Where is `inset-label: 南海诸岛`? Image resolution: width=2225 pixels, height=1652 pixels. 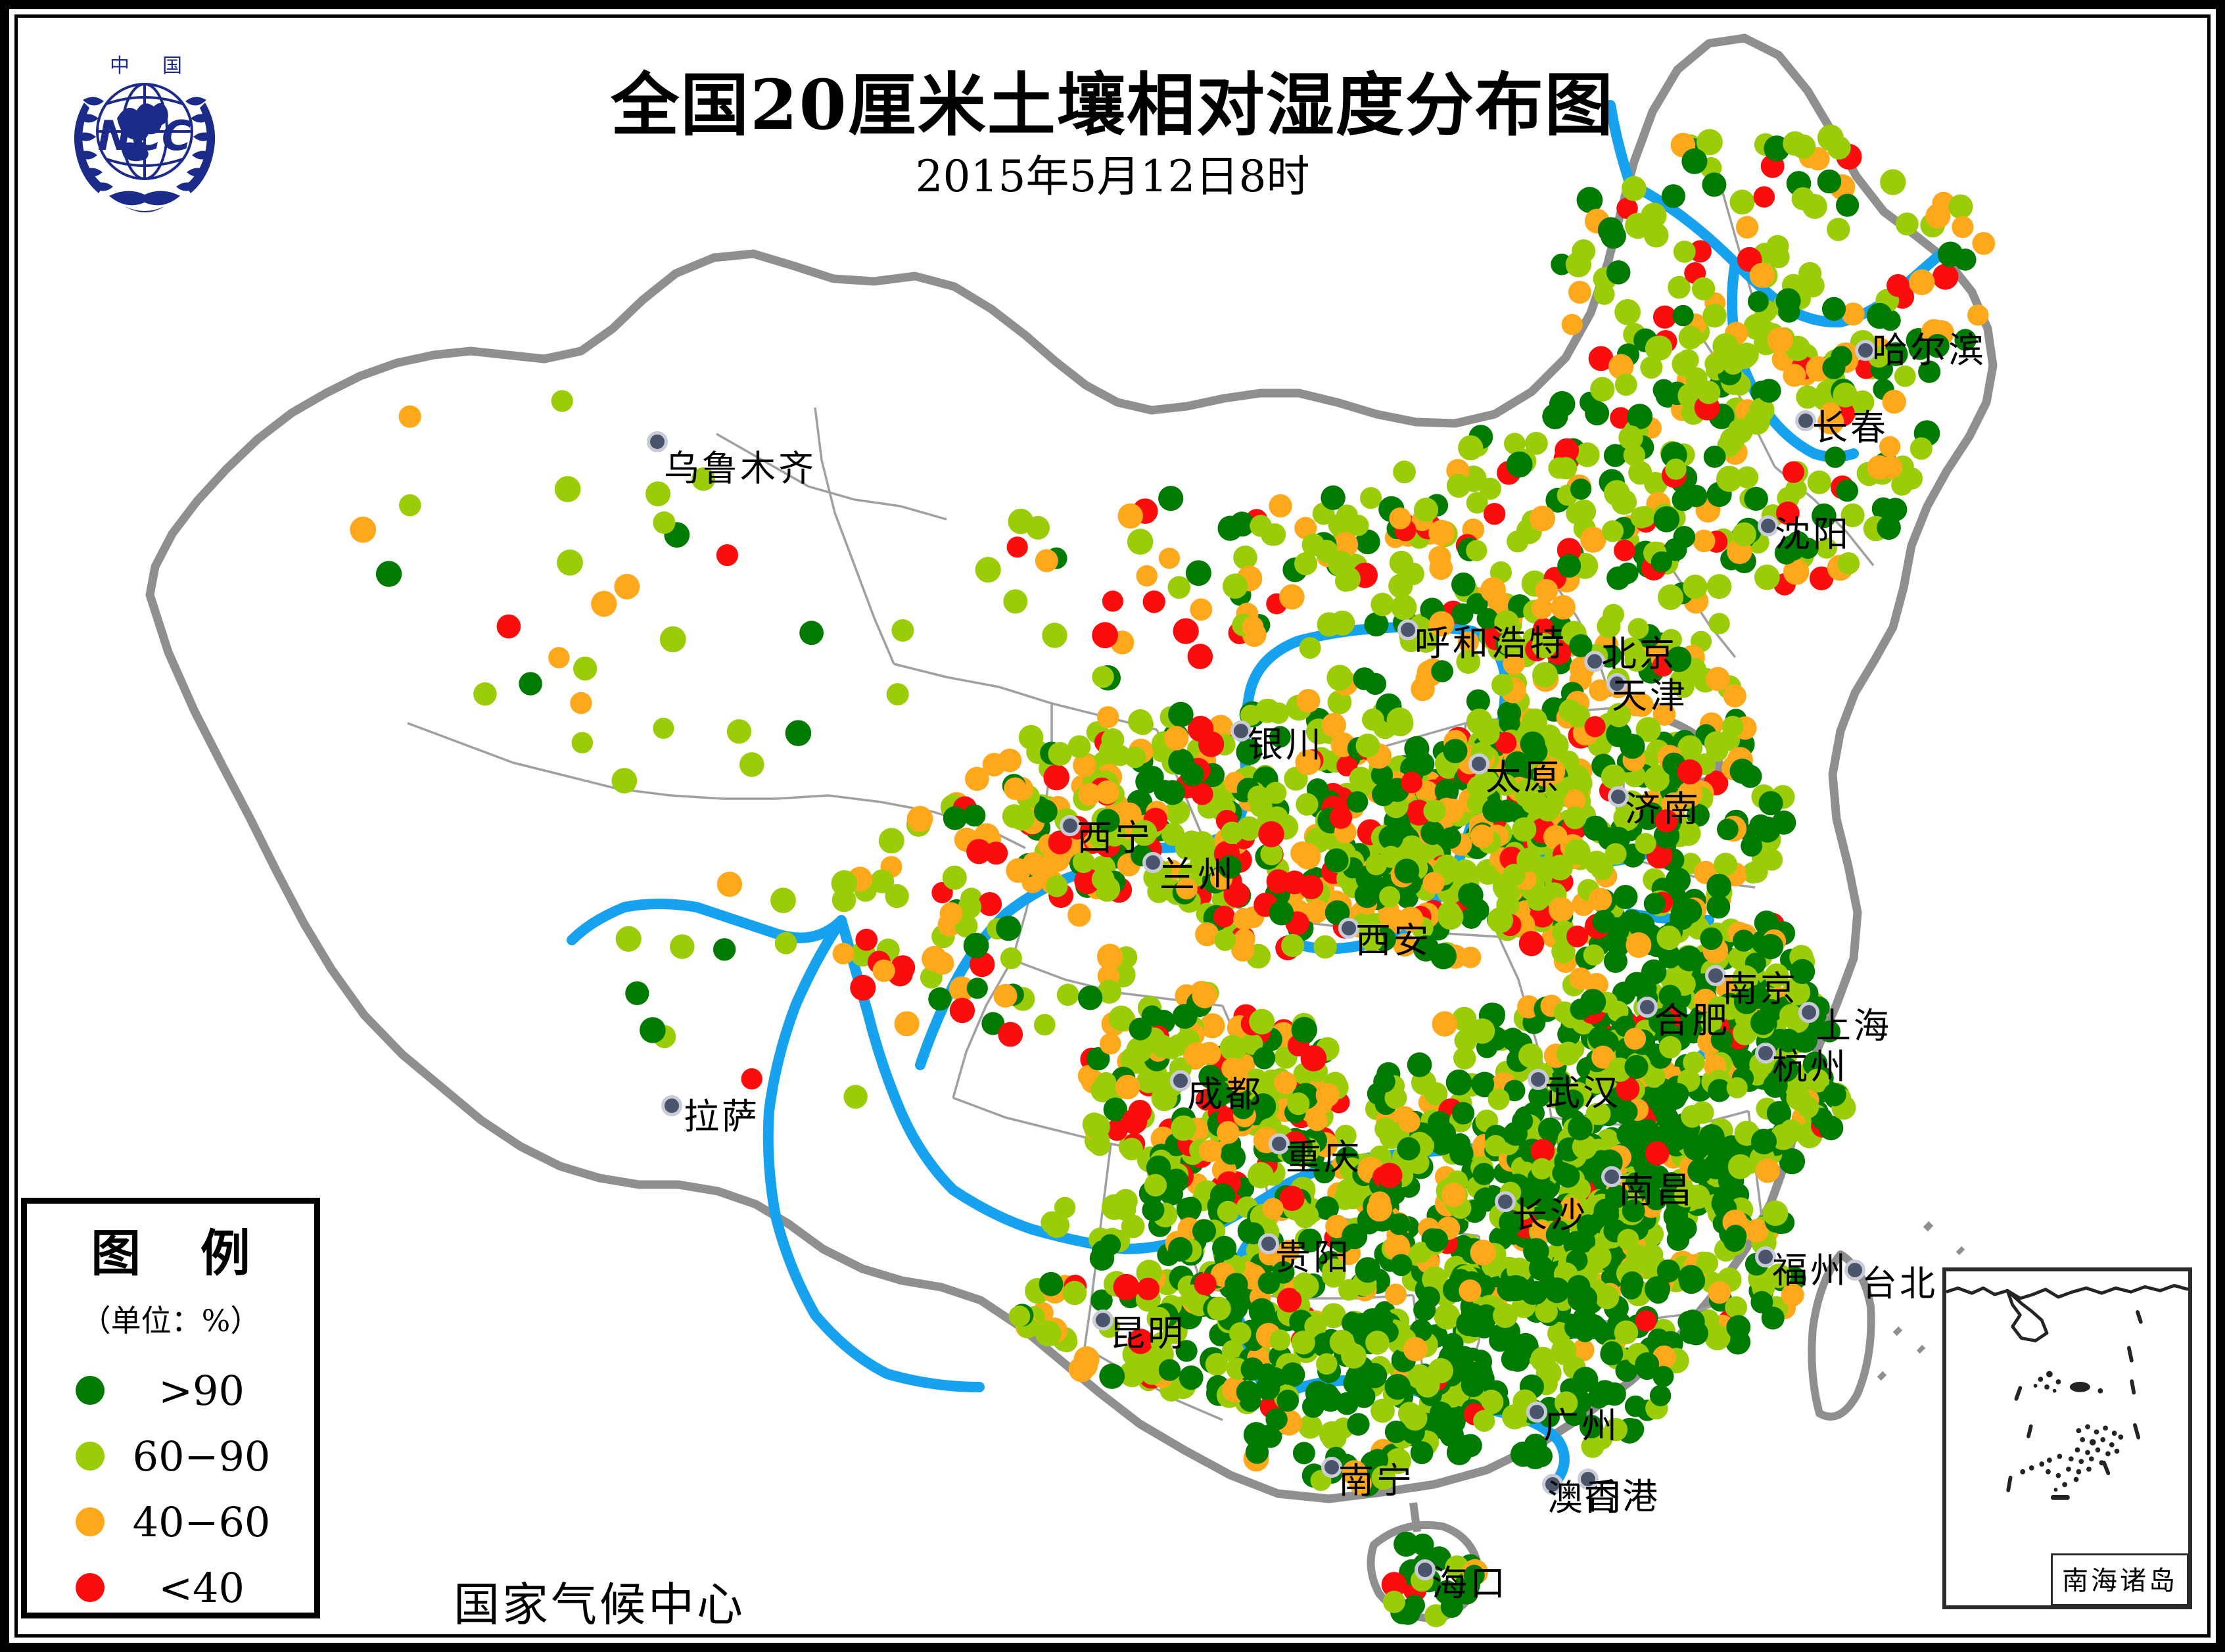 inset-label: 南海诸岛 is located at coordinates (2119, 1579).